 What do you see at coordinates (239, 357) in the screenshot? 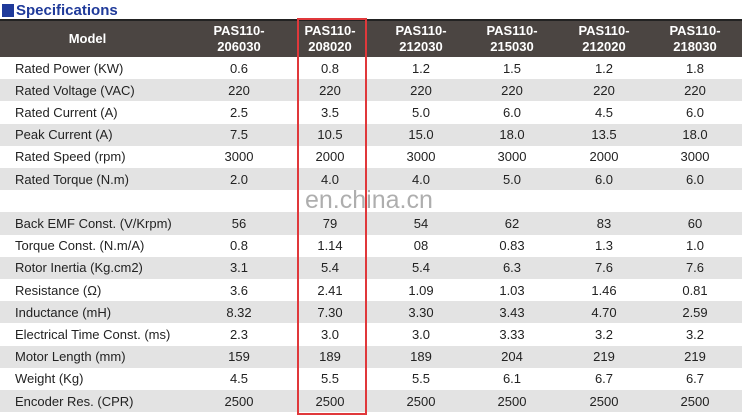
I see `cell-value: 159` at bounding box center [239, 357].